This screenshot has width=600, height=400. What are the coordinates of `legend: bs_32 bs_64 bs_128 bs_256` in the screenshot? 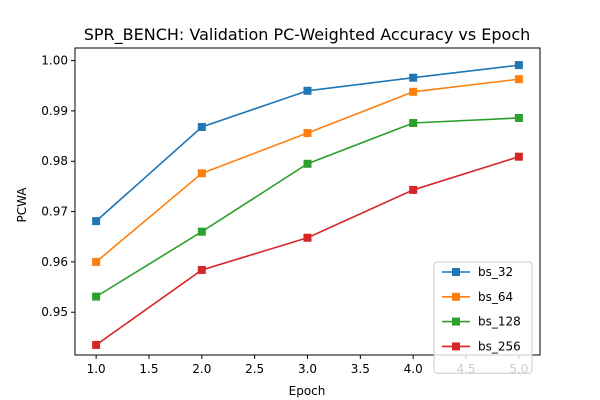 It's located at (483, 317).